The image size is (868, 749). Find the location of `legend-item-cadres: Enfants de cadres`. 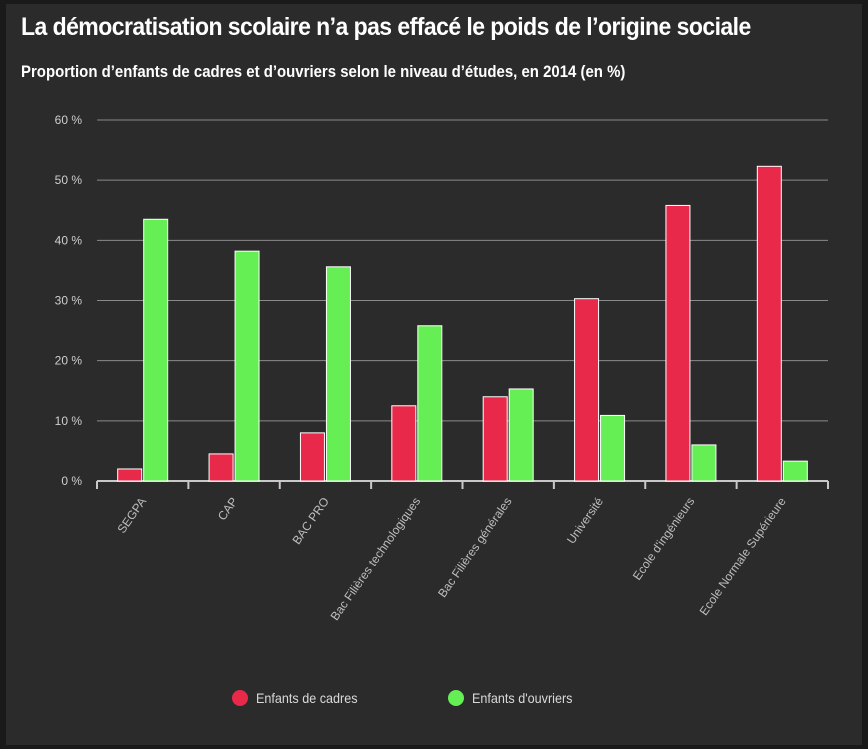

legend-item-cadres: Enfants de cadres is located at coordinates (300, 698).